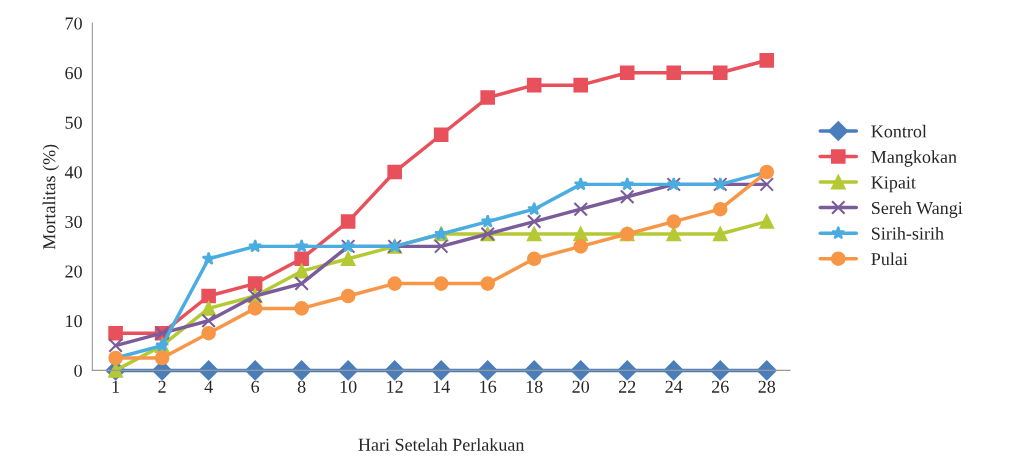  I want to click on x-tick-label: 26, so click(720, 386).